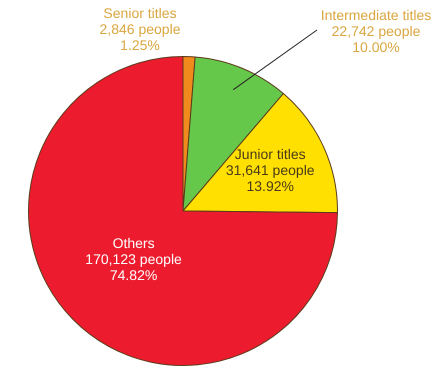 The image size is (432, 369). I want to click on data-label: 22,742 people 10.00%, so click(376, 38).